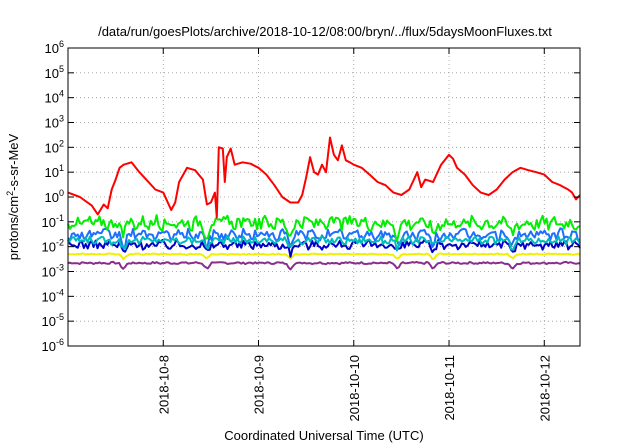  What do you see at coordinates (324, 177) in the screenshot?
I see `flux-line-red` at bounding box center [324, 177].